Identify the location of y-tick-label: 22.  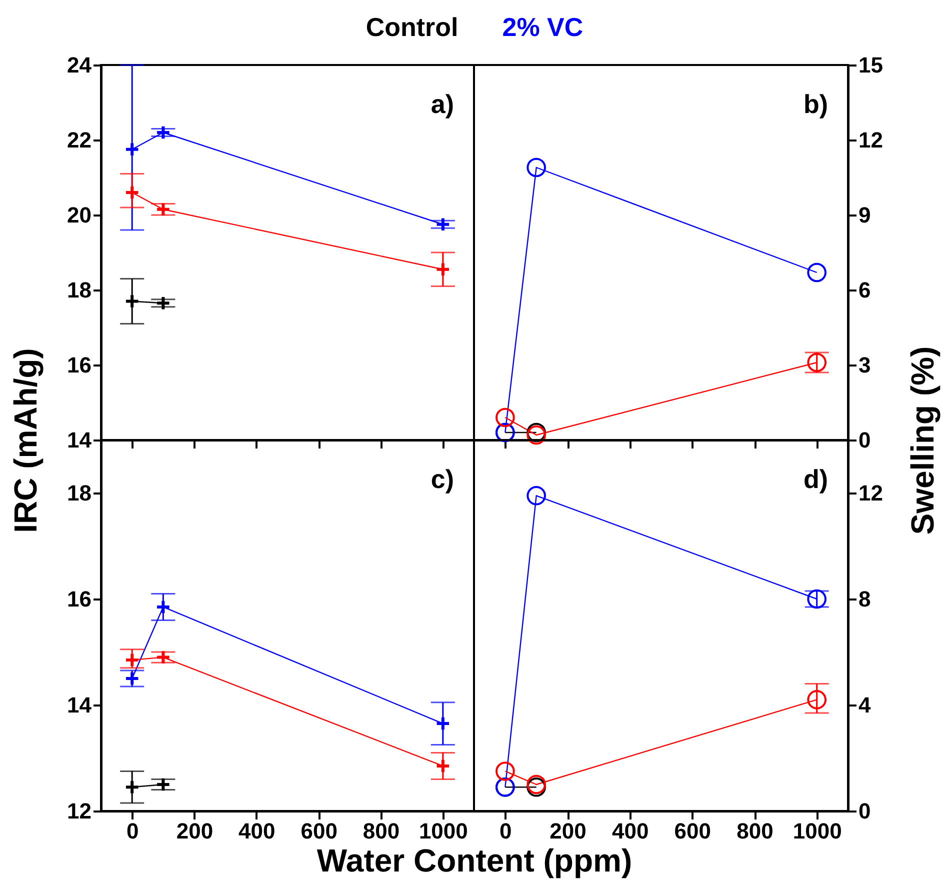
(79, 140).